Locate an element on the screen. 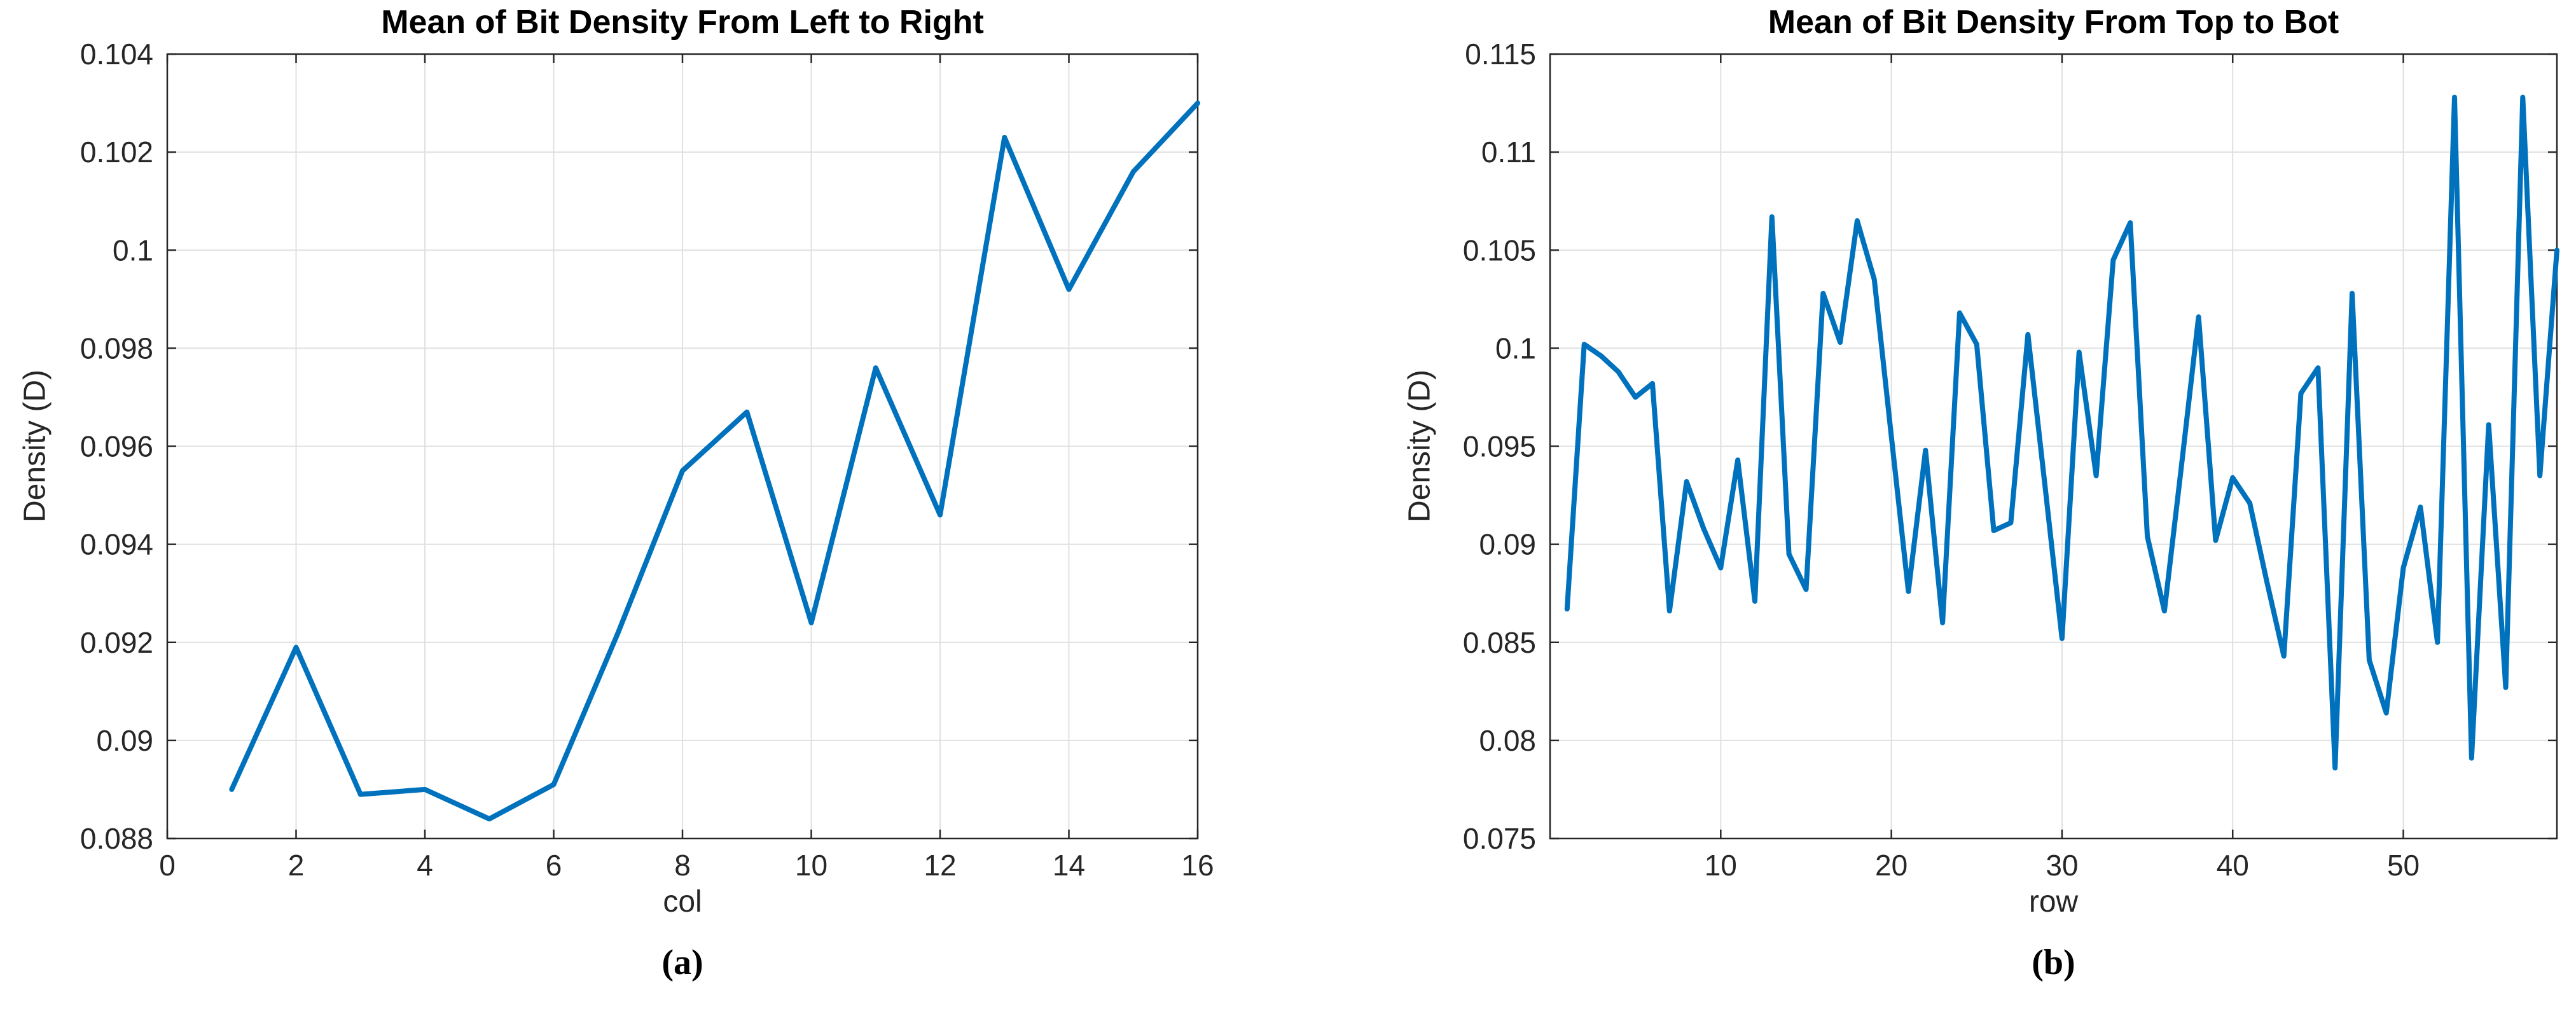 This screenshot has height=1023, width=2576. y-tick-label: 0.105 is located at coordinates (1499, 250).